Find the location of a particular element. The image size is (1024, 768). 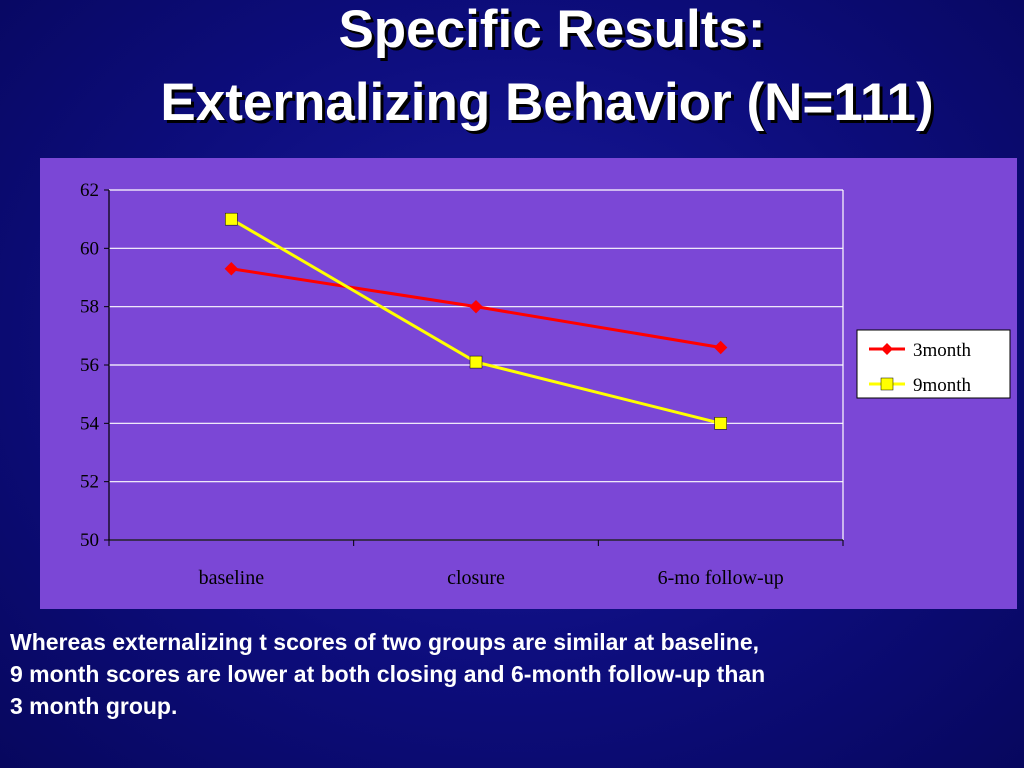

y-axis-ticks: 62 60 58 56 54 52 50 is located at coordinates (95, 365).